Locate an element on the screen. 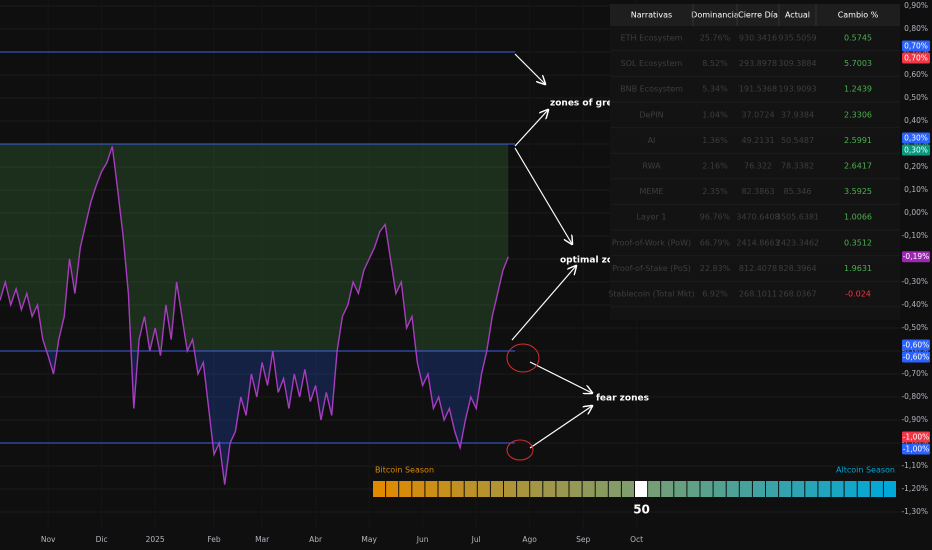  y-tick-label: -0,50% is located at coordinates (914, 327).